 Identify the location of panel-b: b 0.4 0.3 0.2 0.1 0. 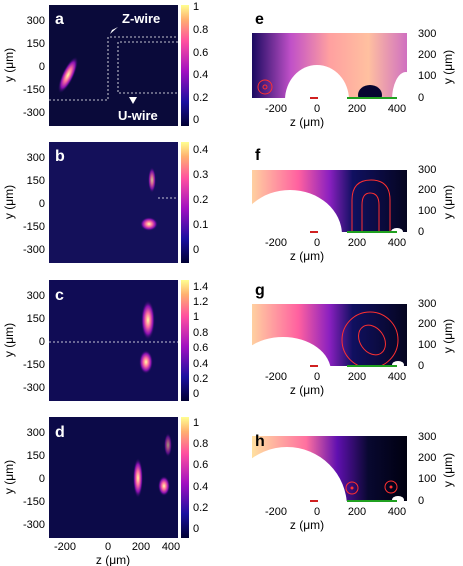
(128, 202).